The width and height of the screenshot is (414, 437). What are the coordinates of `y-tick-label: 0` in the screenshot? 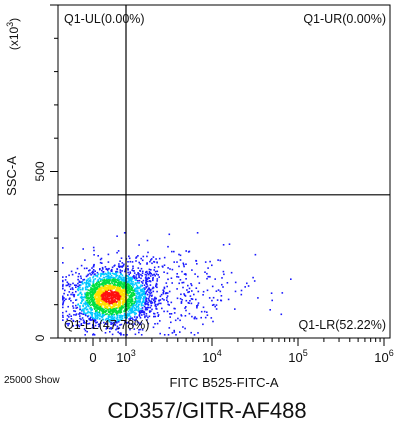 It's located at (40, 337).